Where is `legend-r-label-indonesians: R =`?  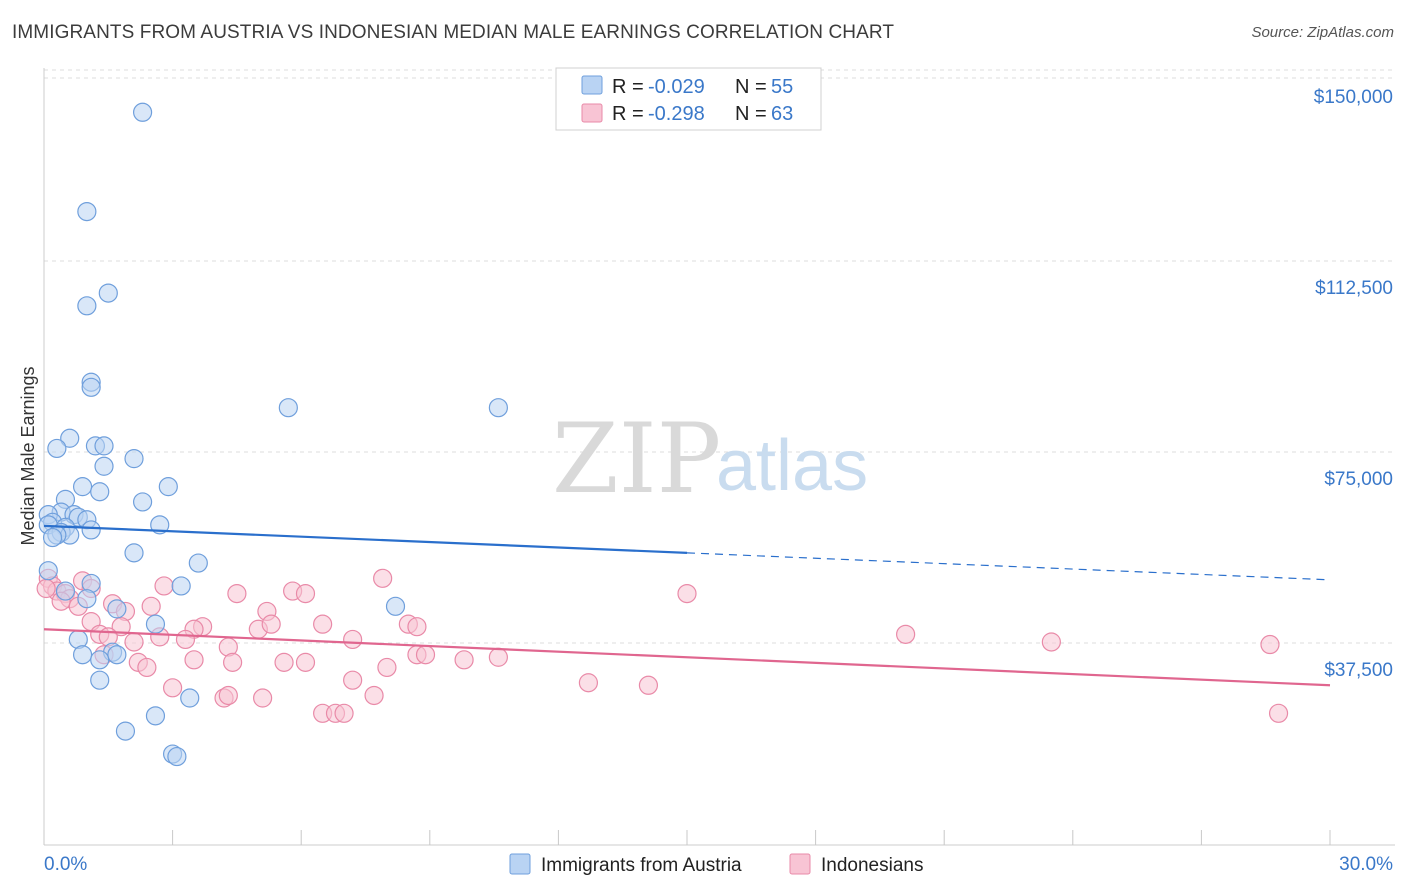
legend-r-label-indonesians: R = is located at coordinates (628, 114).